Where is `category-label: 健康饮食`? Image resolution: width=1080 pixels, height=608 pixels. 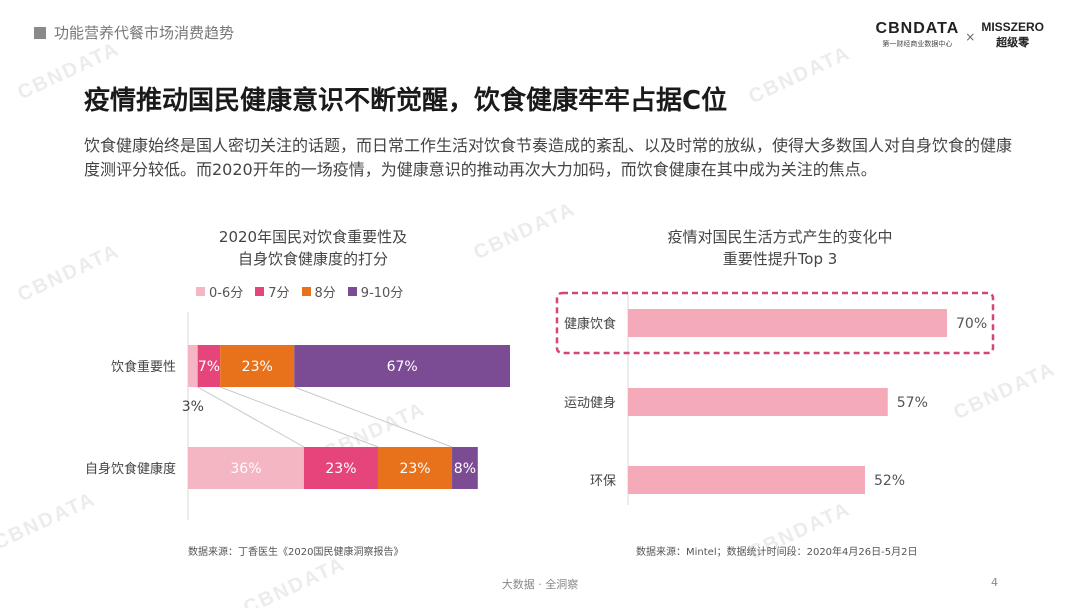 category-label: 健康饮食 is located at coordinates (590, 324).